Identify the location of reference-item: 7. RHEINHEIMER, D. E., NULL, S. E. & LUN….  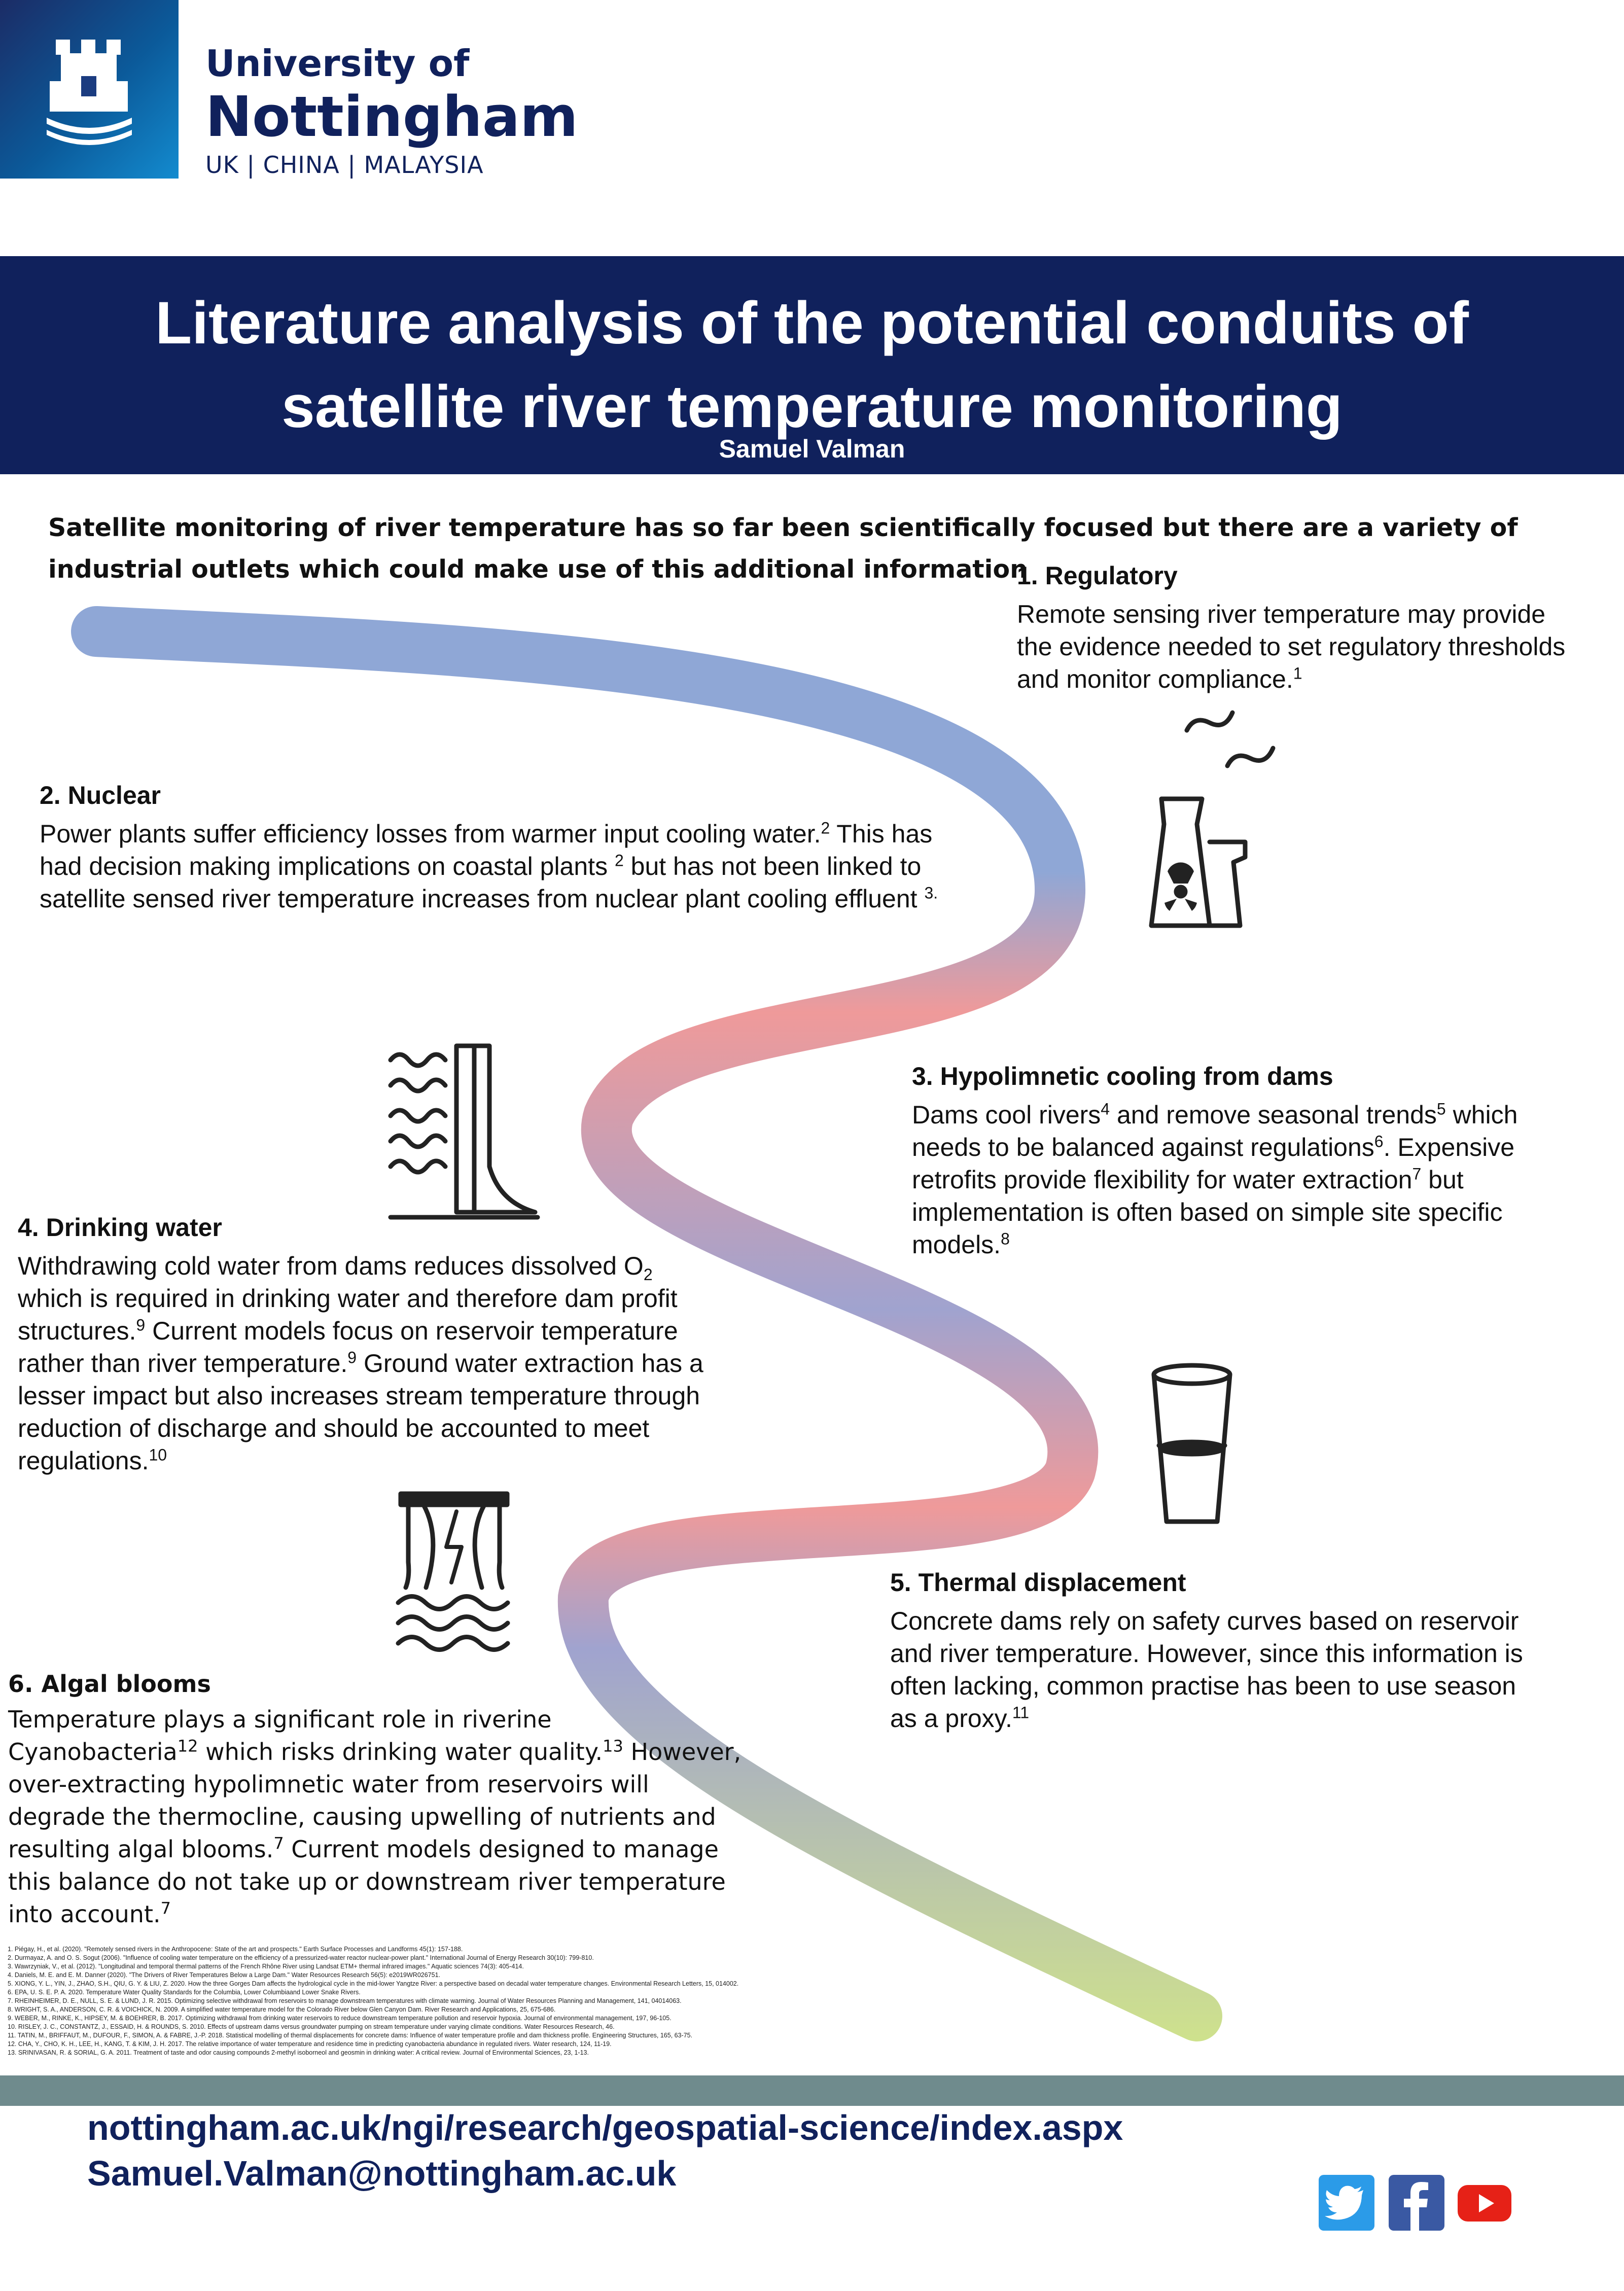
(345, 2001).